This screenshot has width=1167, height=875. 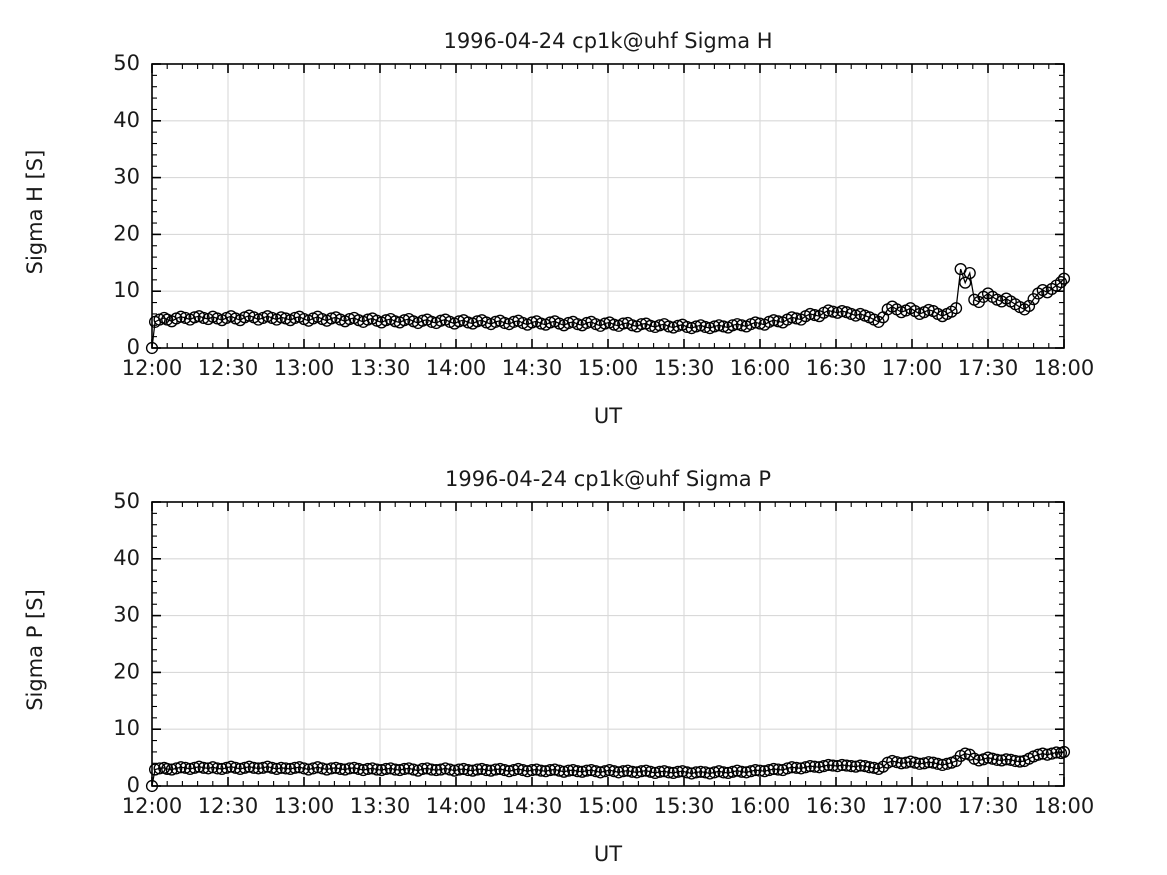 I want to click on xtick-label: 15:00, so click(x=608, y=368).